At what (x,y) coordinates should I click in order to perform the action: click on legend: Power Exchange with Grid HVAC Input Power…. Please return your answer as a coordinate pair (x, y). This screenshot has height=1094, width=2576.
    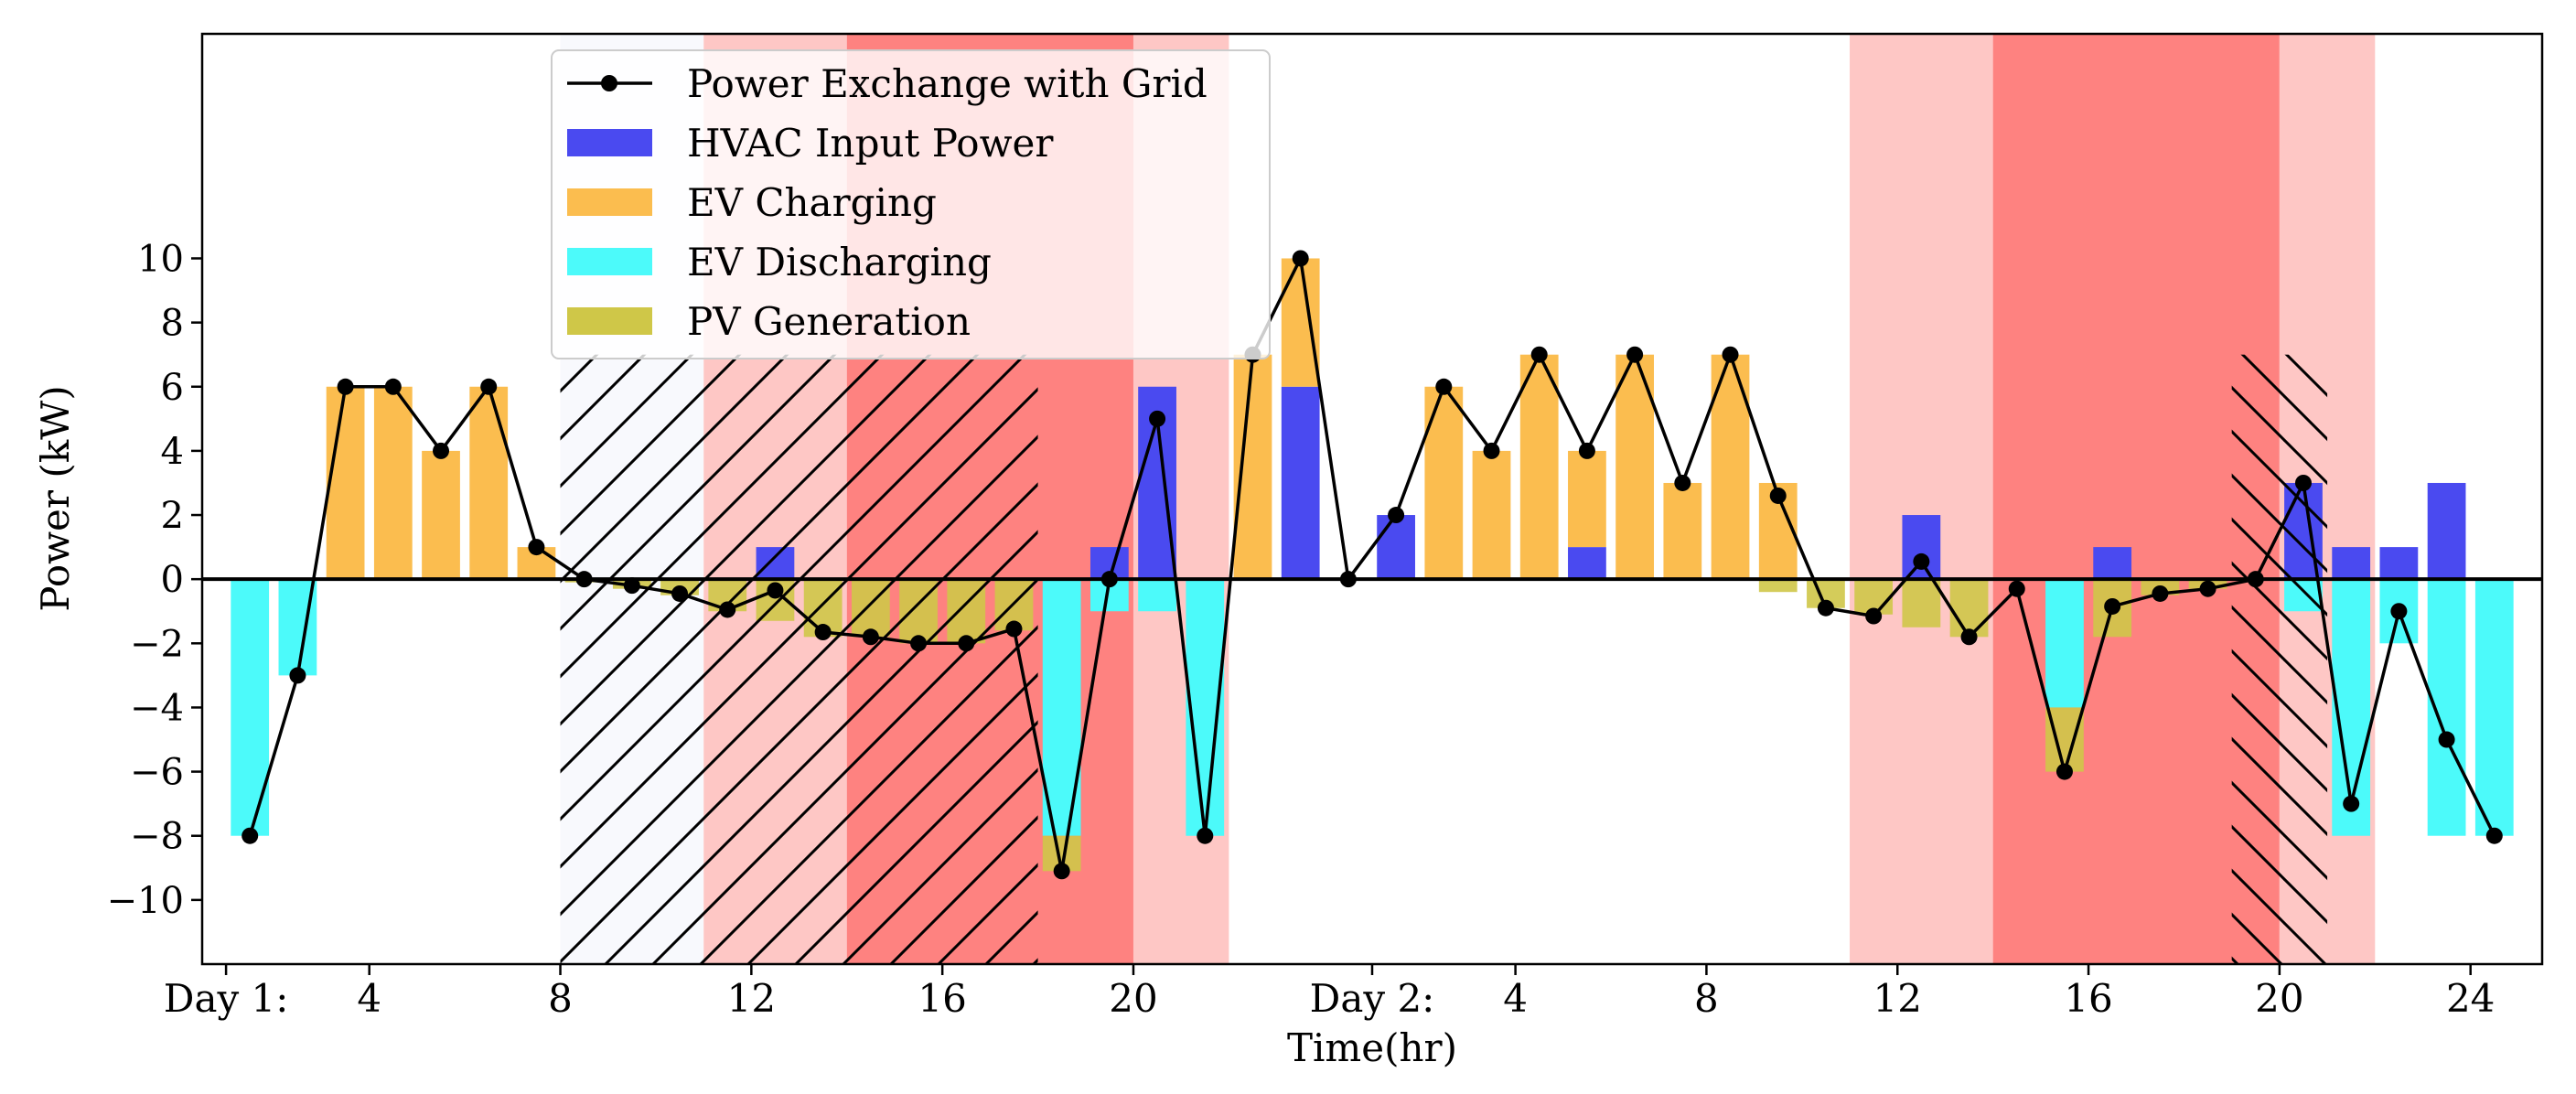
    Looking at the image, I should click on (911, 204).